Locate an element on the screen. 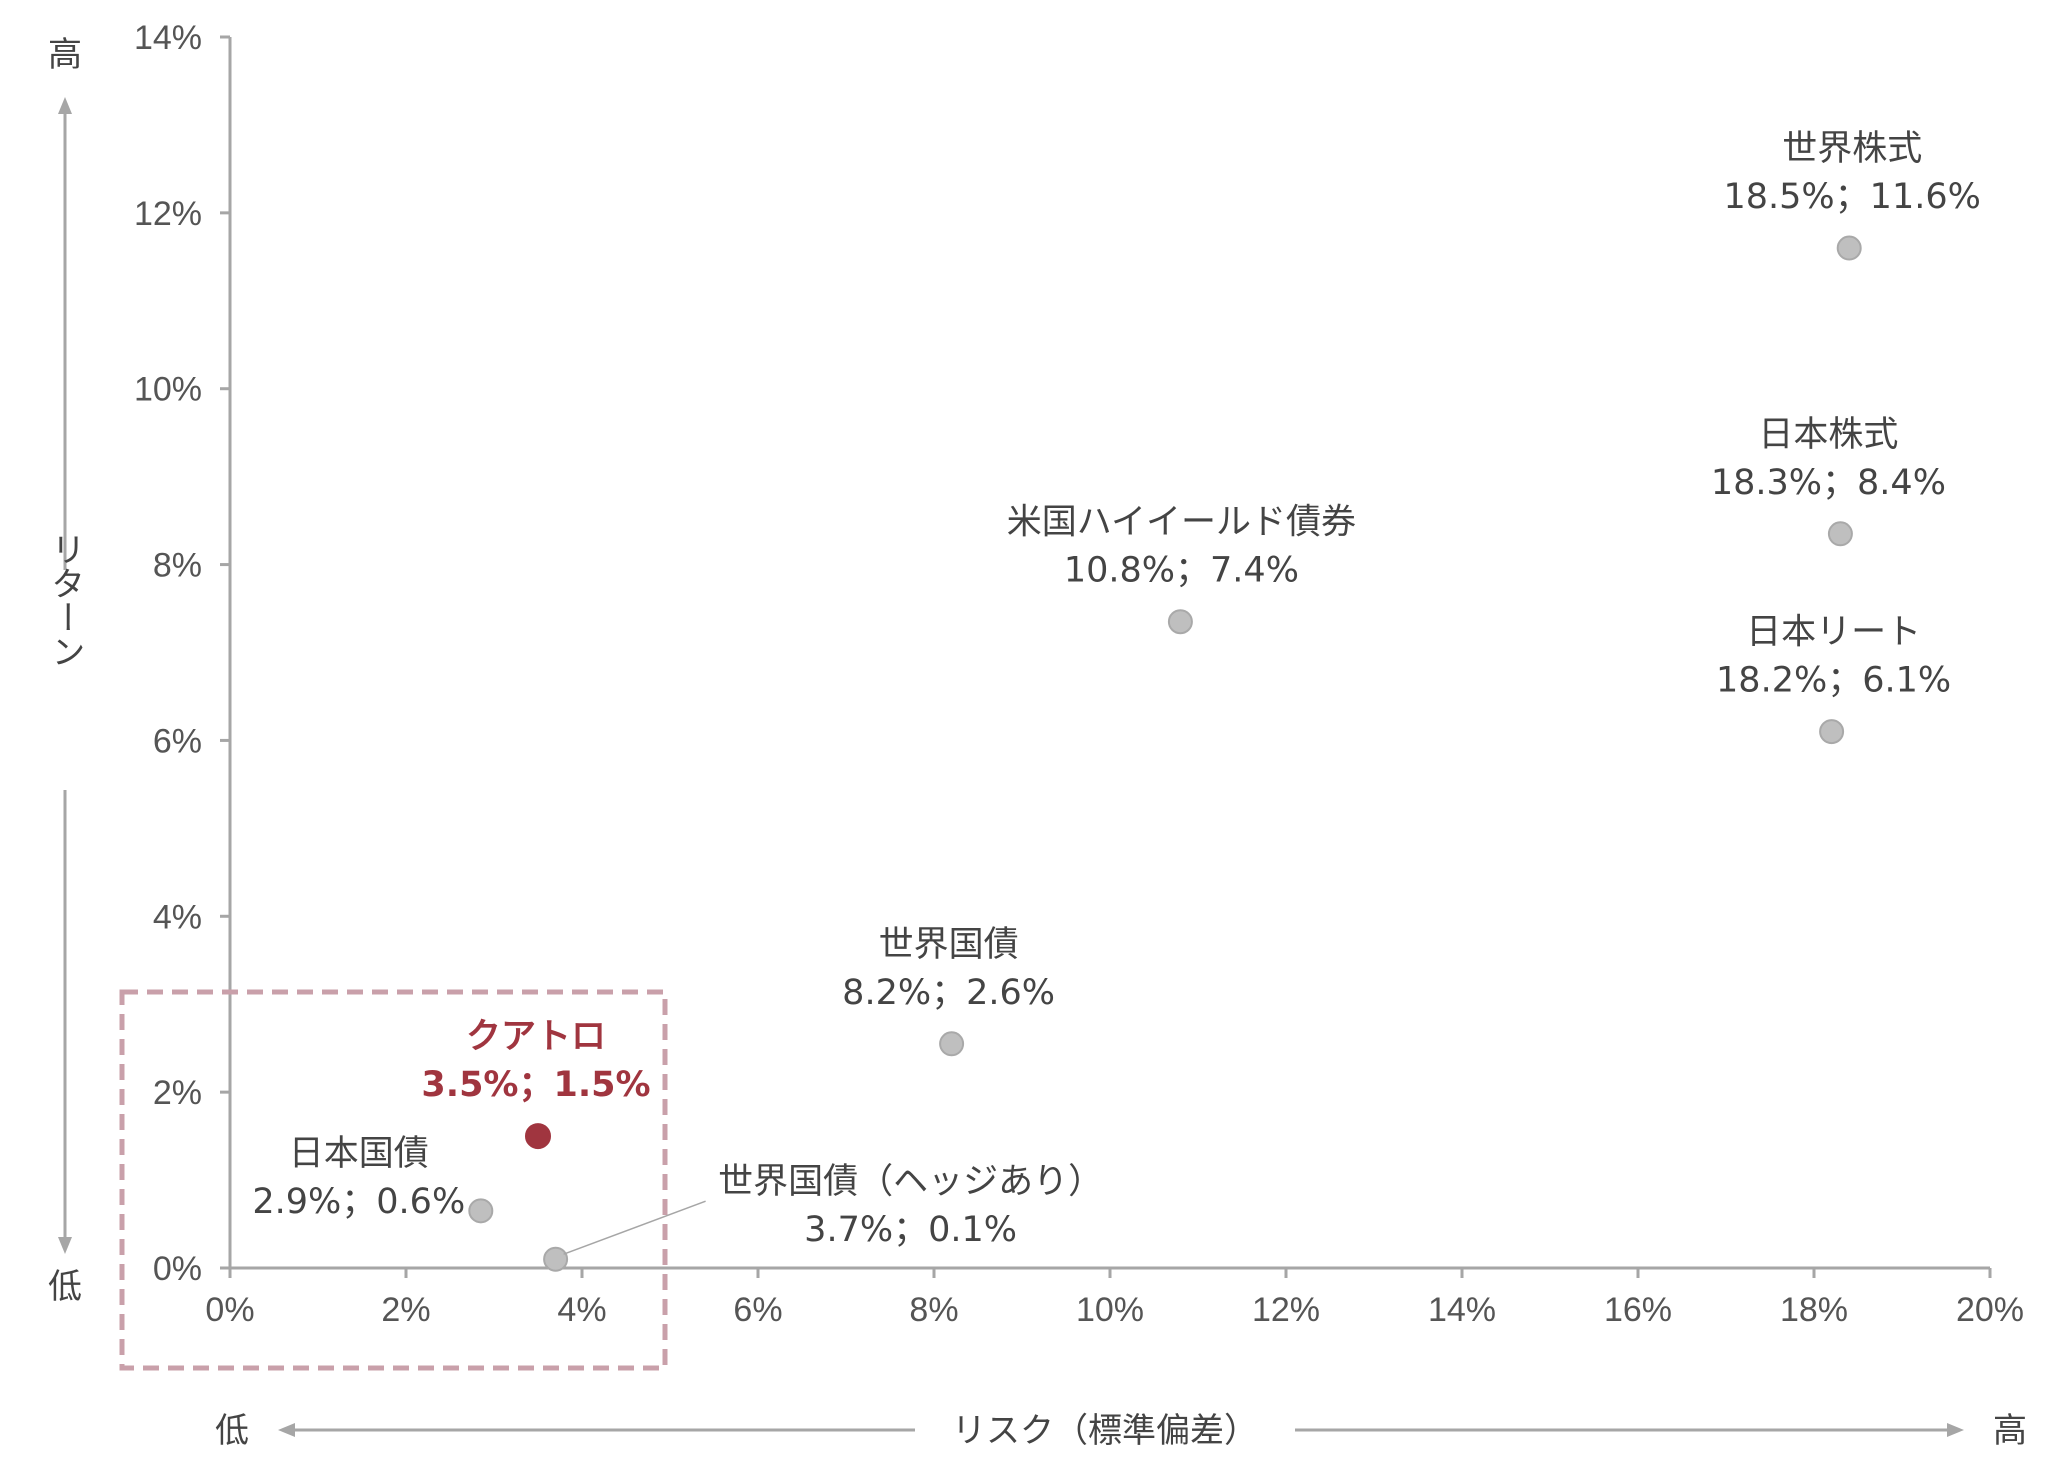  x-tick-label: 10% is located at coordinates (1110, 1310).